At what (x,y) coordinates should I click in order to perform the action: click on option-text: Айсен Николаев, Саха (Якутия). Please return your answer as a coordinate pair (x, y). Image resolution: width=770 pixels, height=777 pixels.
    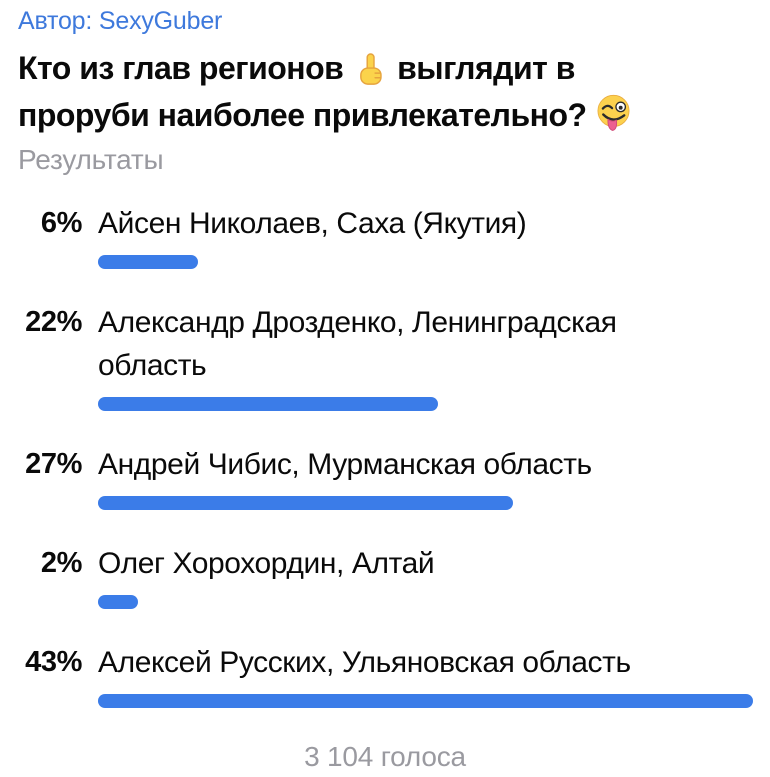
    Looking at the image, I should click on (312, 223).